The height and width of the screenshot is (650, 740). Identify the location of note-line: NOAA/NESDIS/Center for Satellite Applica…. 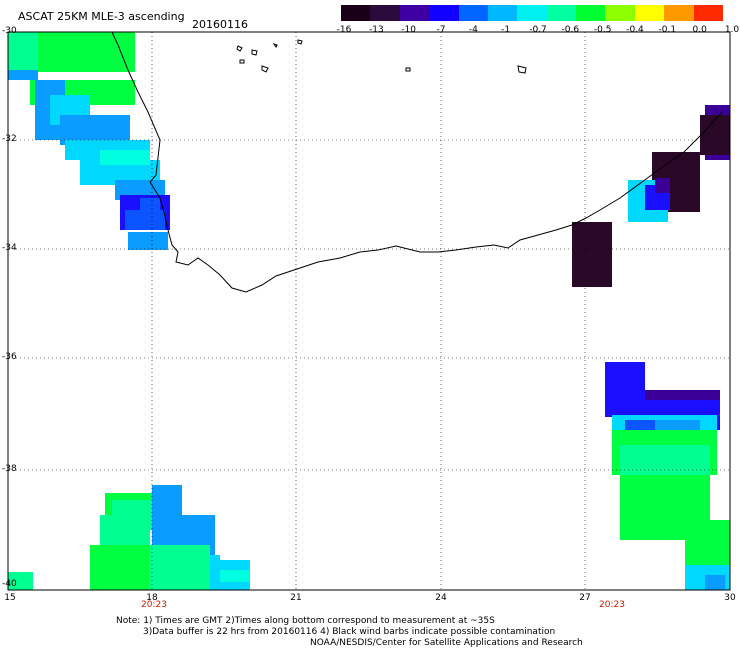
(446, 643).